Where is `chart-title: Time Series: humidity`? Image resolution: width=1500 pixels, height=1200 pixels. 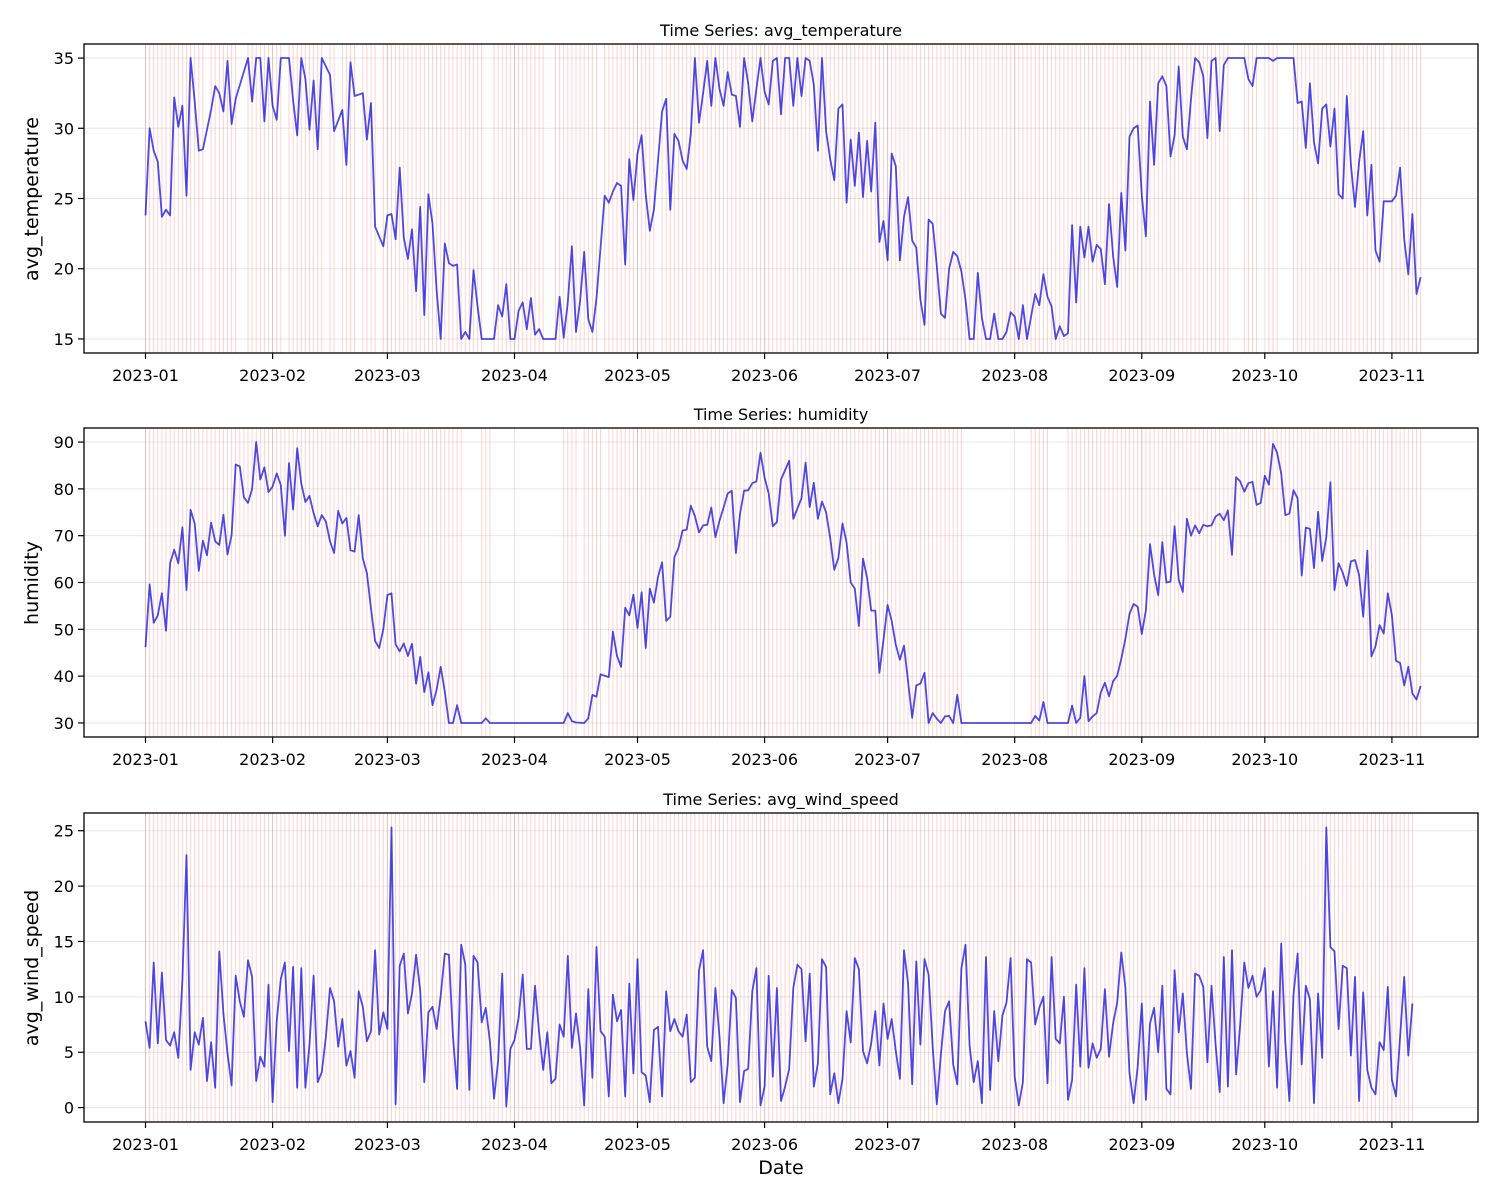 chart-title: Time Series: humidity is located at coordinates (781, 414).